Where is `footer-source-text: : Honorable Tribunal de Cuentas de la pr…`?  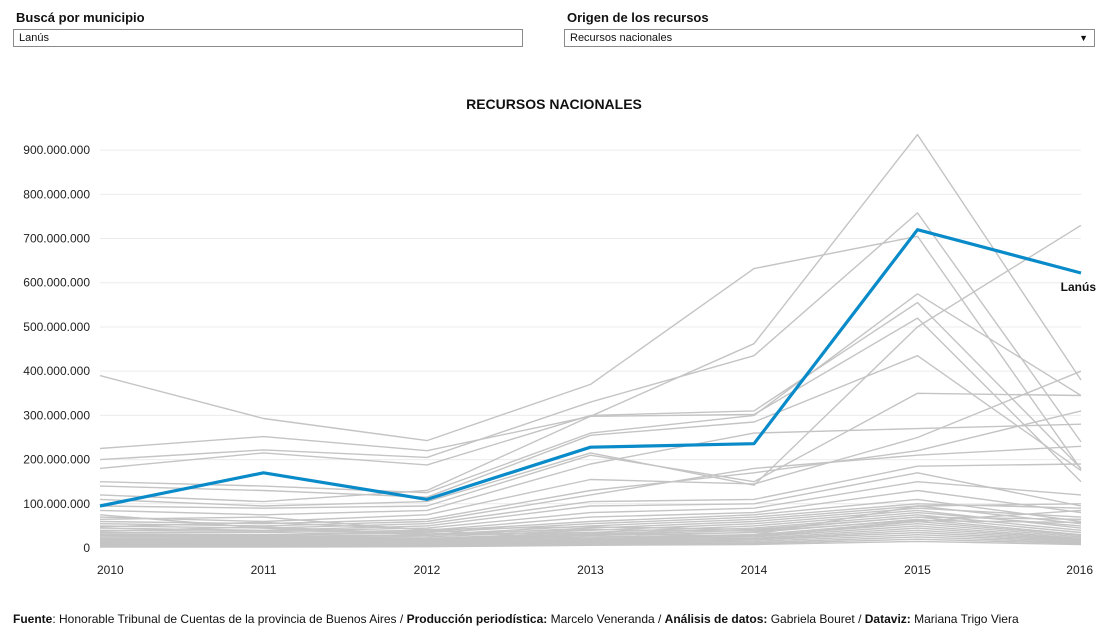 footer-source-text: : Honorable Tribunal de Cuentas de la pr… is located at coordinates (229, 619).